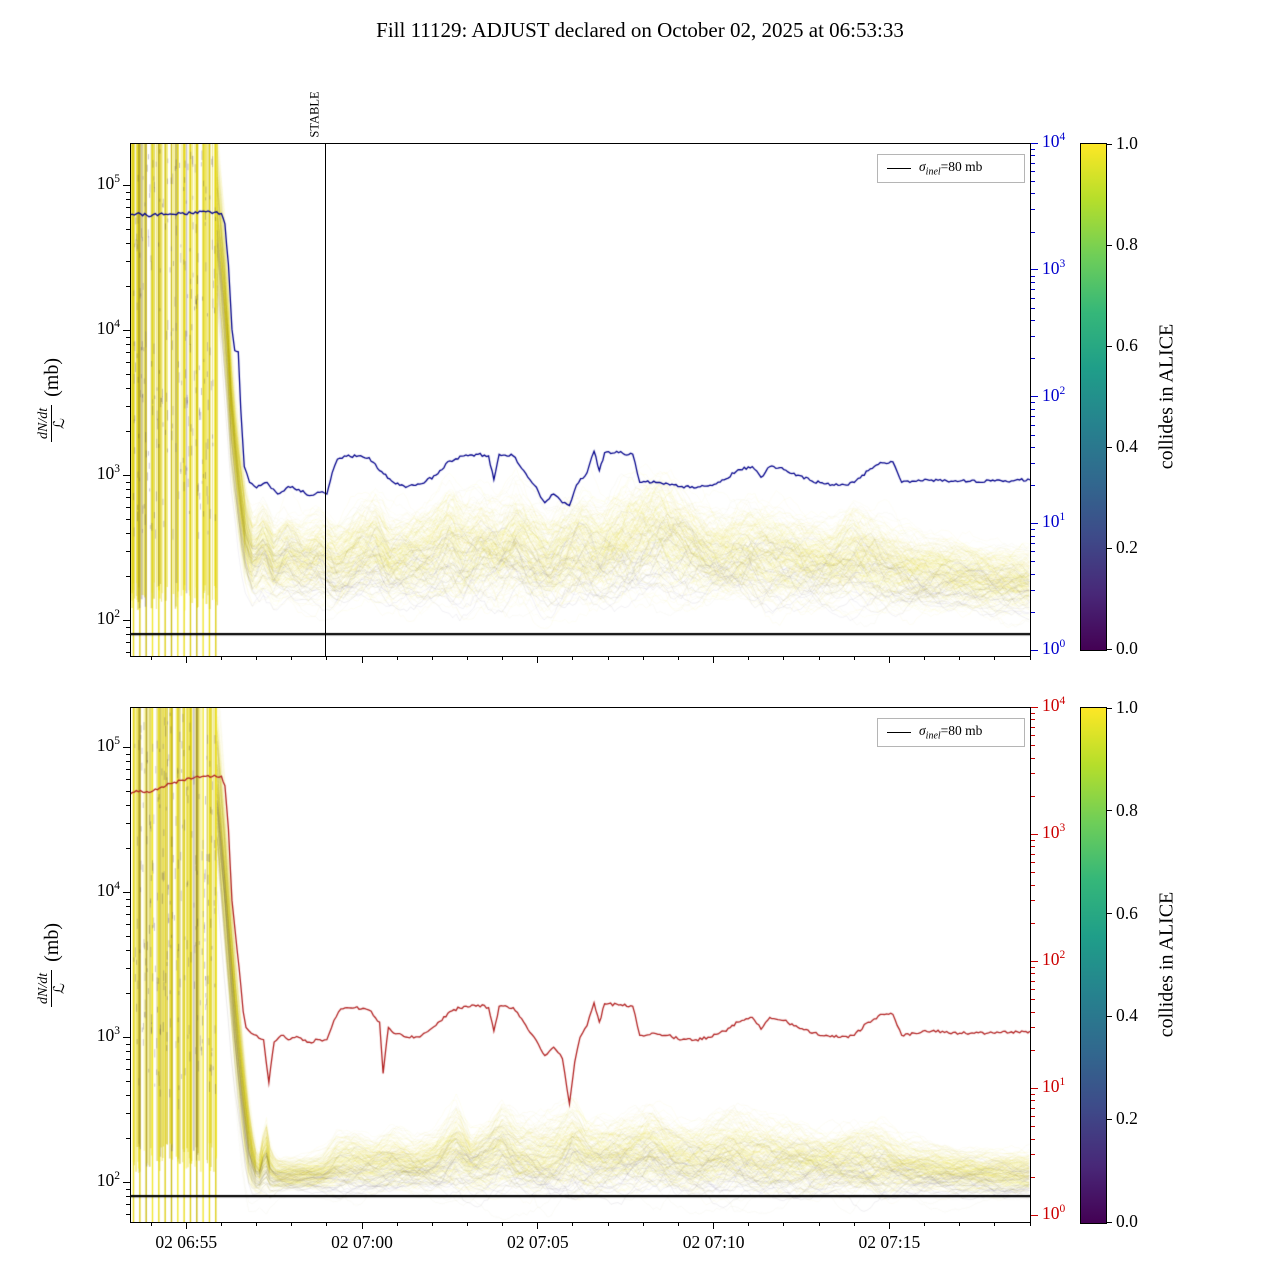 This screenshot has width=1280, height=1280. I want to click on x-major-tick, so click(889, 659).